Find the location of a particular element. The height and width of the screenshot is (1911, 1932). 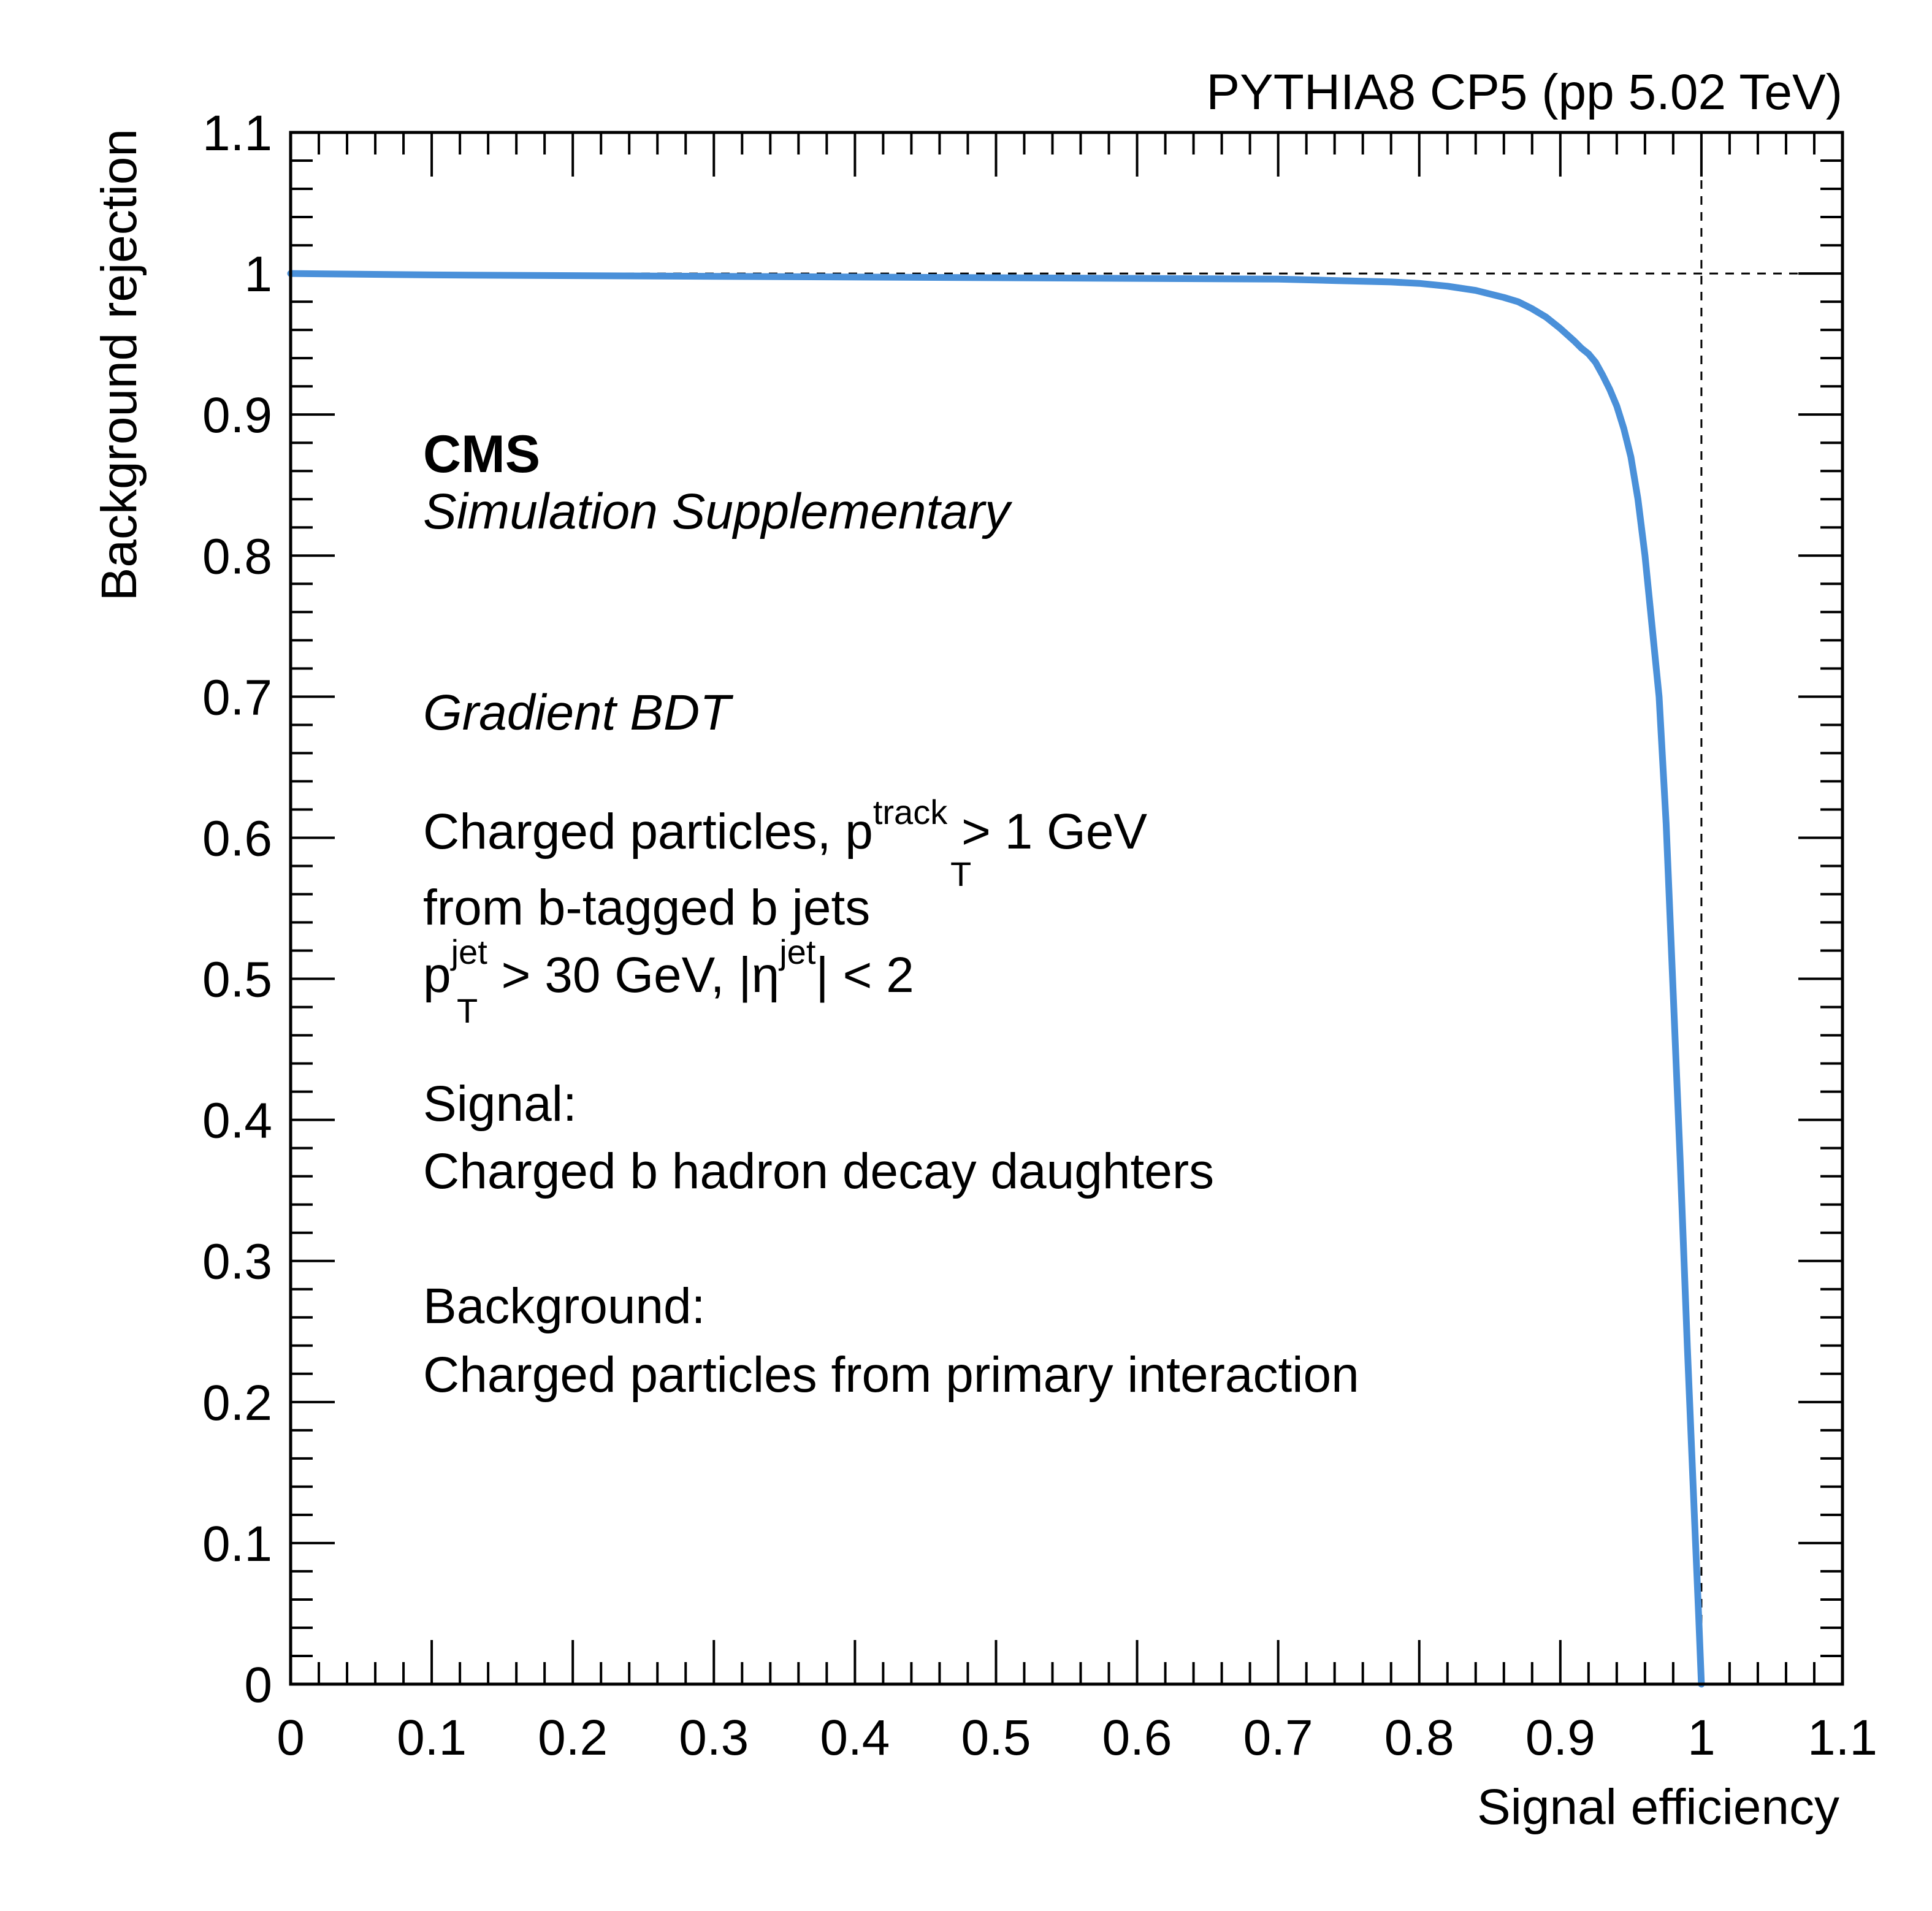

y-tick-label: 0.2 is located at coordinates (237, 1403).